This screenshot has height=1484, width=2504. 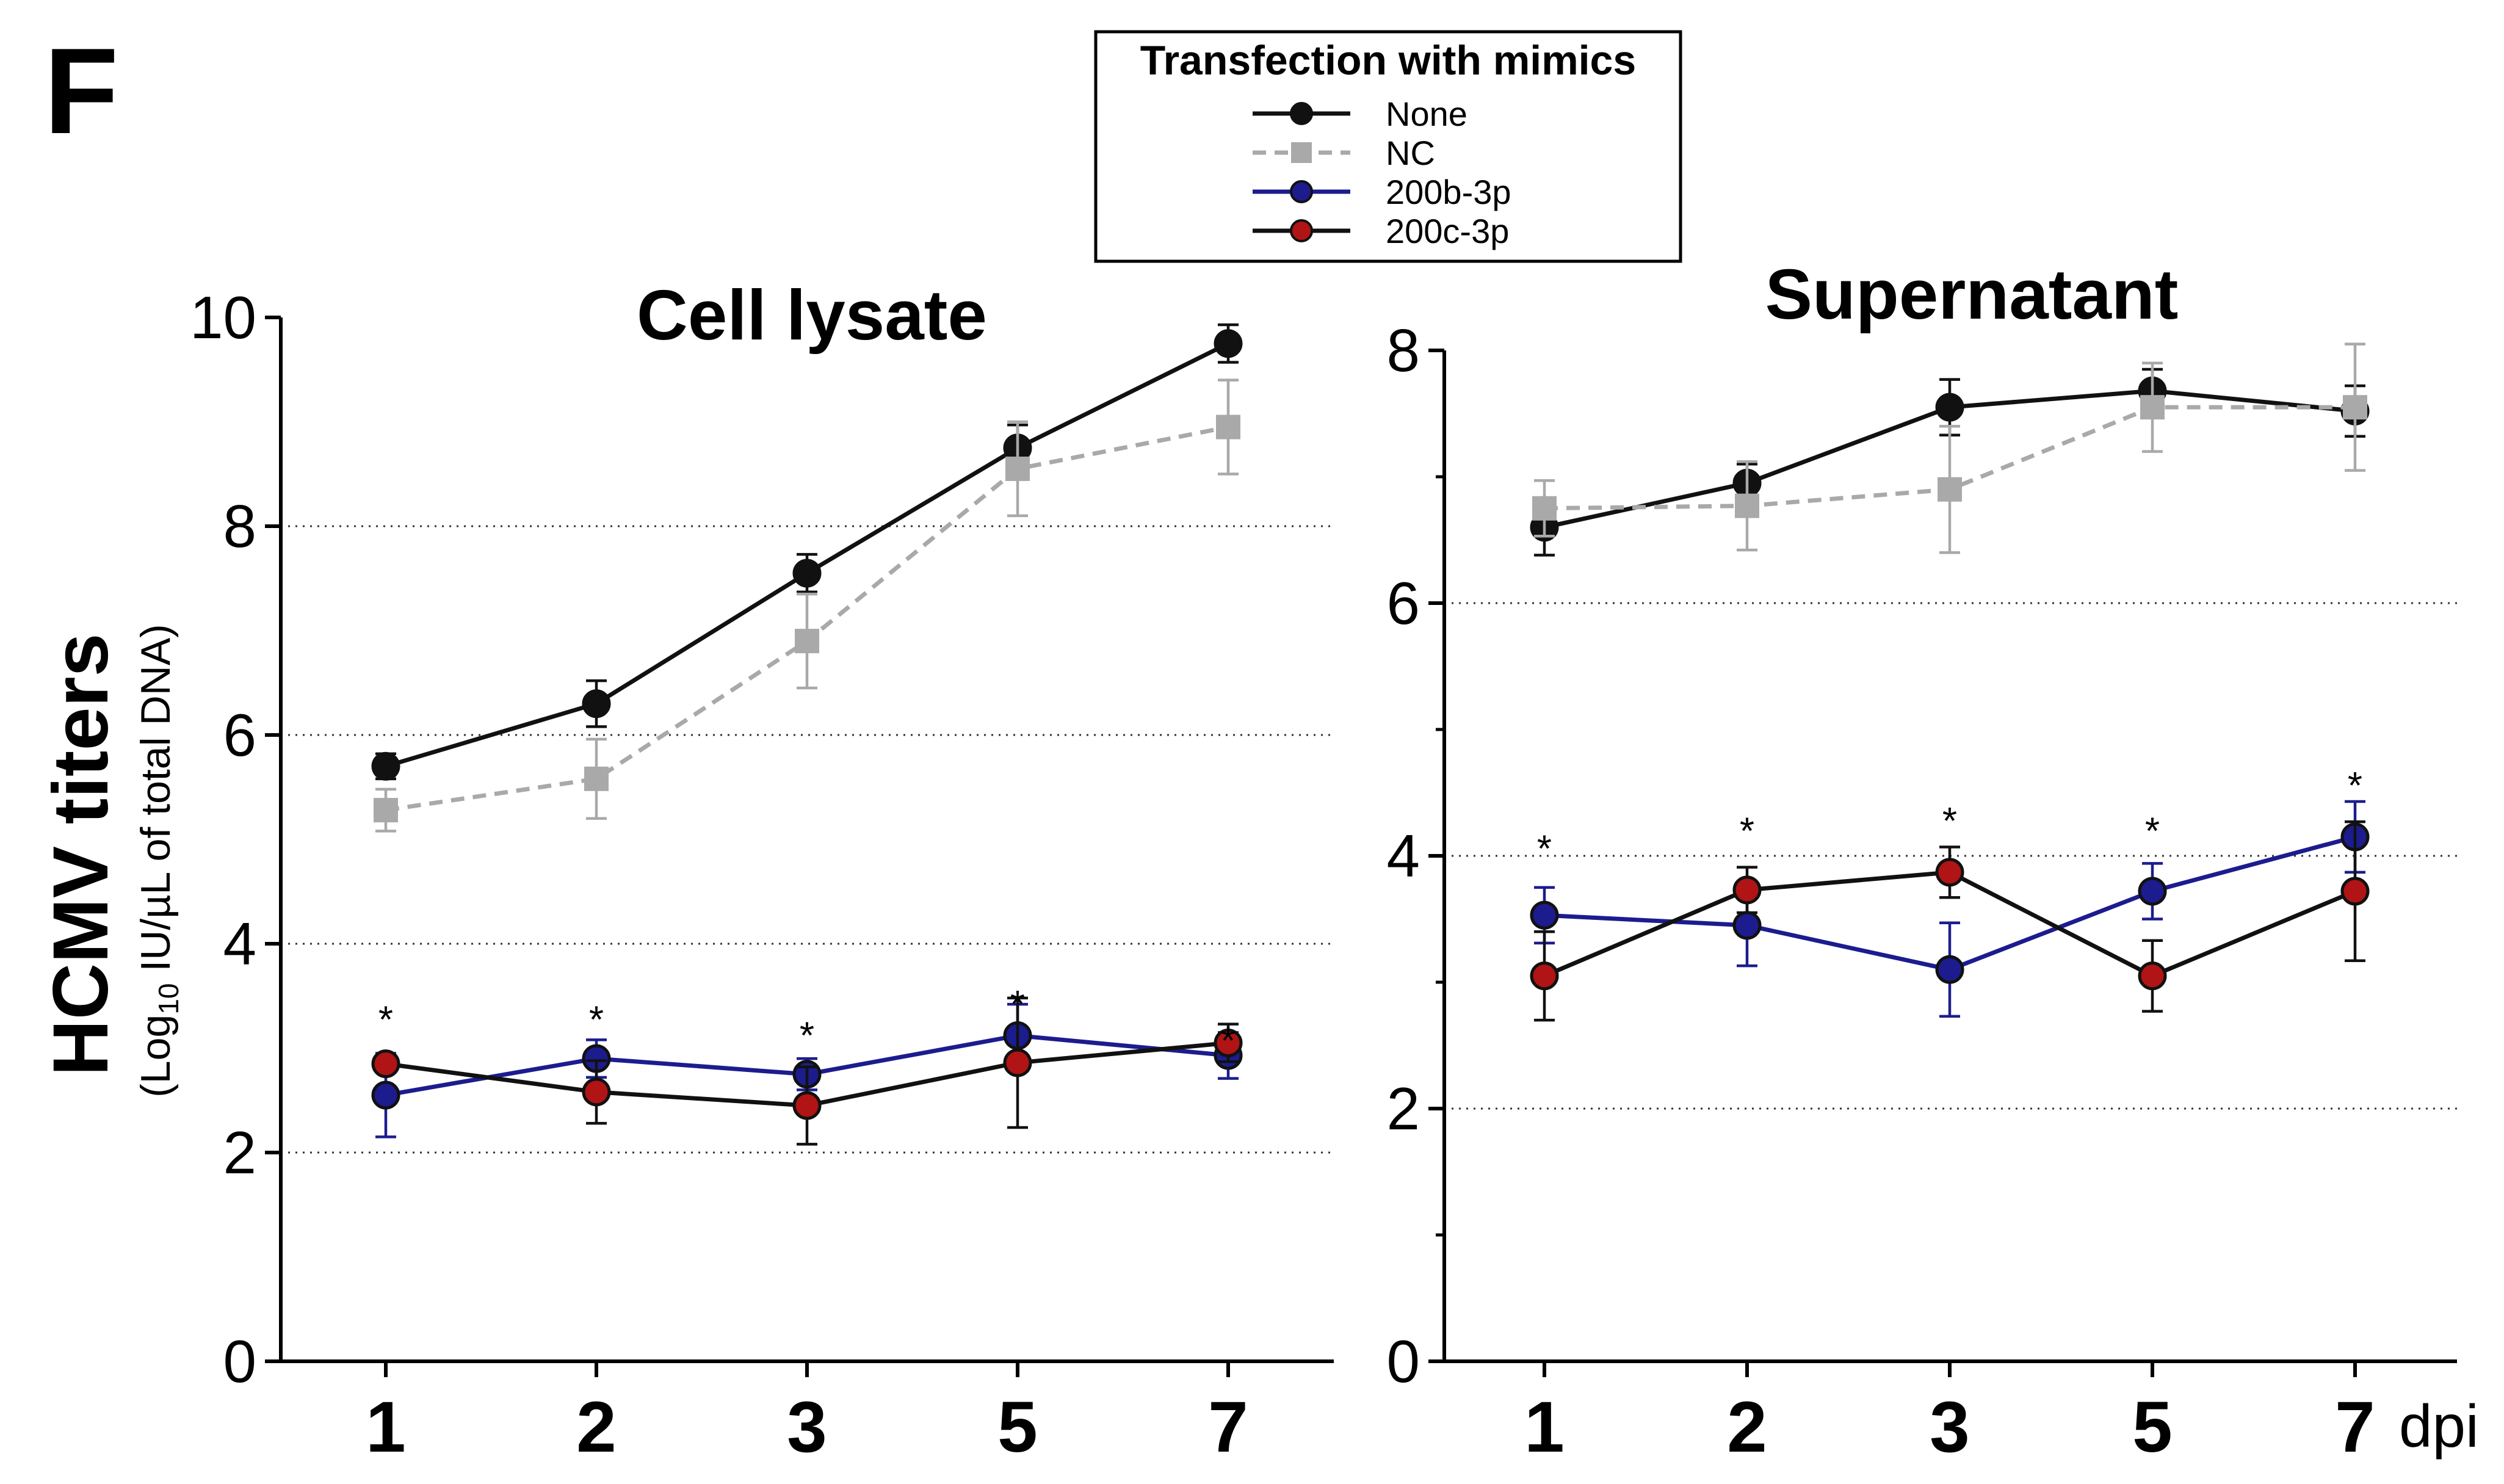 What do you see at coordinates (155, 803) in the screenshot?
I see `y-axis-subtitle-post: IU/µL of total DNA)` at bounding box center [155, 803].